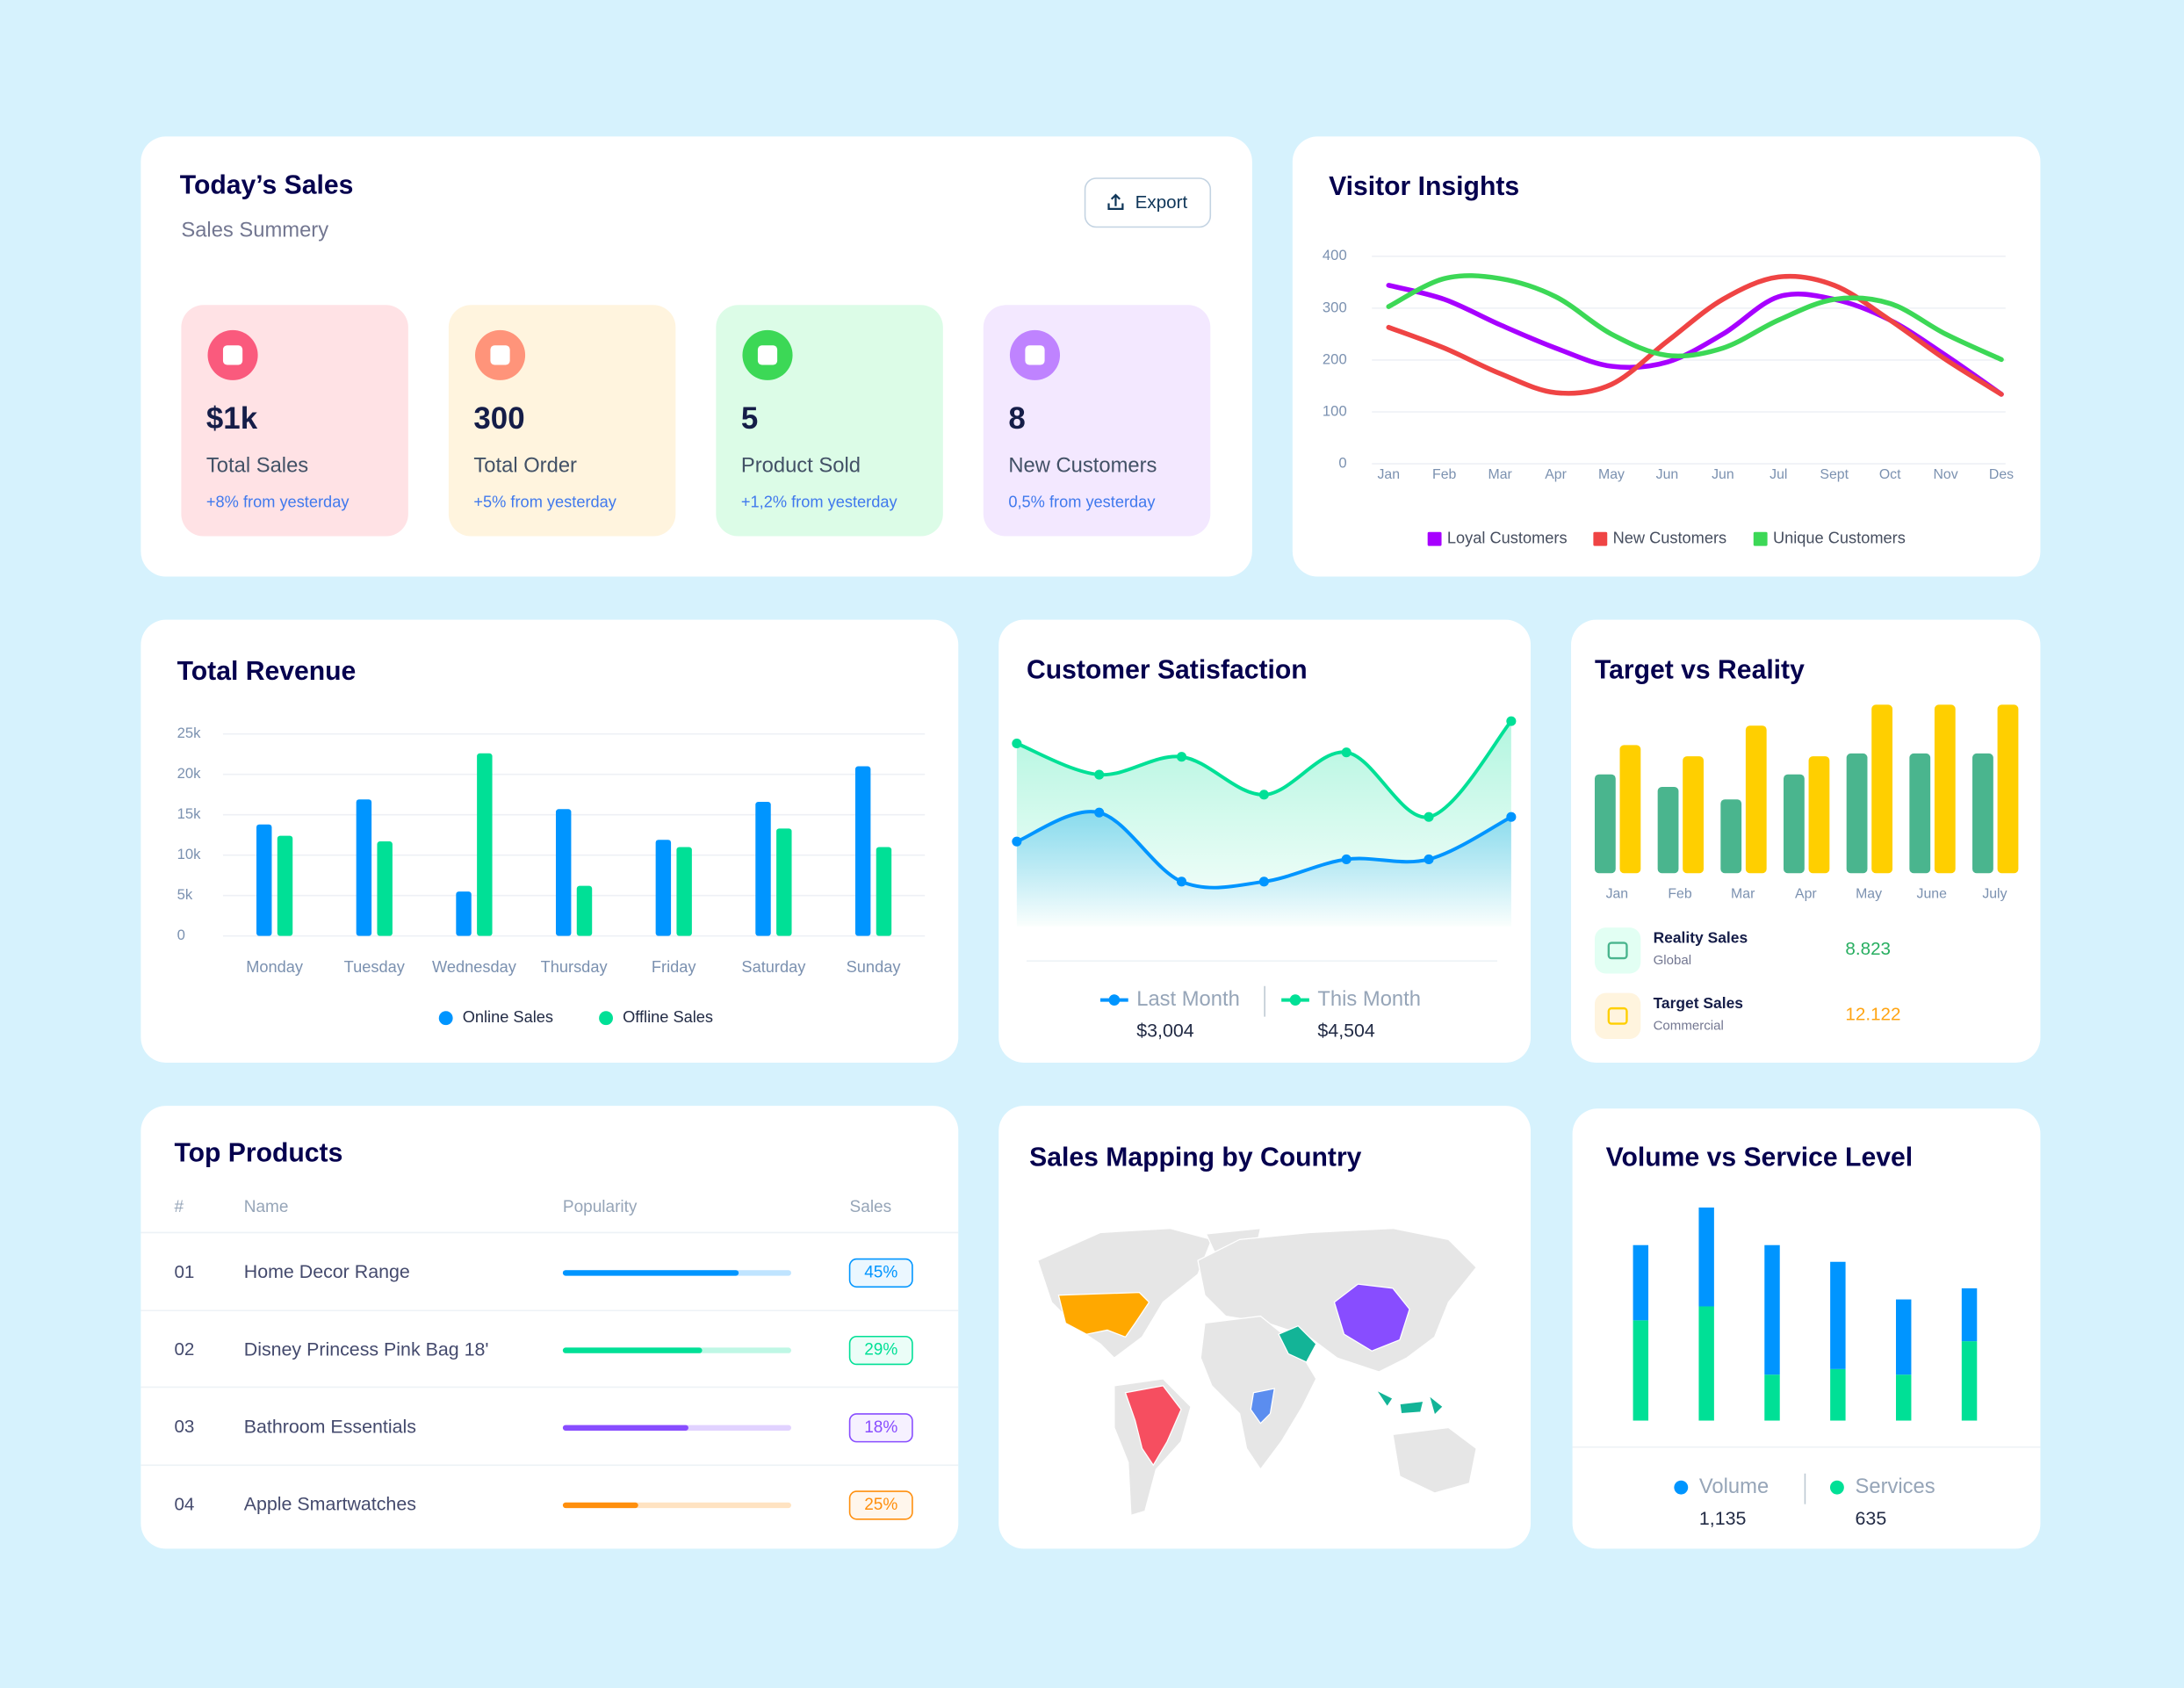 The width and height of the screenshot is (2184, 1688). Describe the element at coordinates (375, 966) in the screenshot. I see `x-tick-label: Tuesday` at that location.